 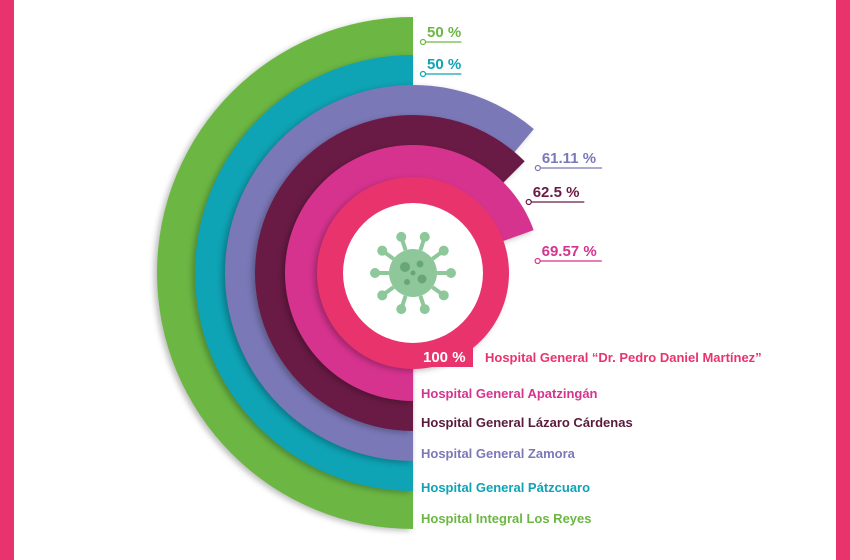 What do you see at coordinates (498, 453) in the screenshot?
I see `category-label-4: Hospital General Zamora` at bounding box center [498, 453].